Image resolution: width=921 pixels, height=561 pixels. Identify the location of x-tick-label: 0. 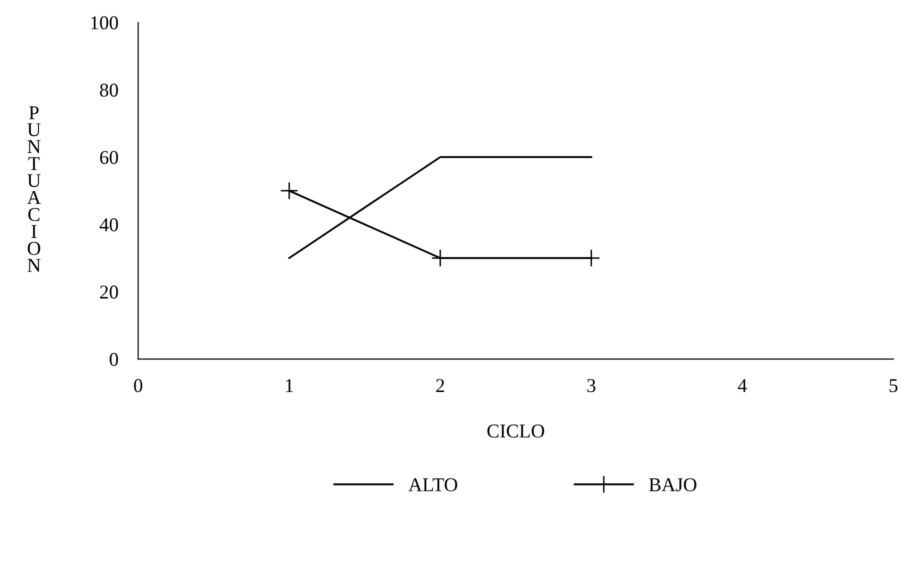
(138, 385).